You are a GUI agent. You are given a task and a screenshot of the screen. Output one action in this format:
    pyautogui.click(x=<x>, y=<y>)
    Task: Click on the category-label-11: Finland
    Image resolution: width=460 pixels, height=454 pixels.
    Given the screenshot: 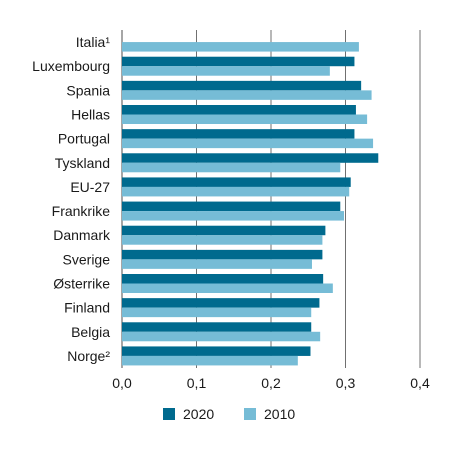 What is the action you would take?
    pyautogui.click(x=87, y=308)
    